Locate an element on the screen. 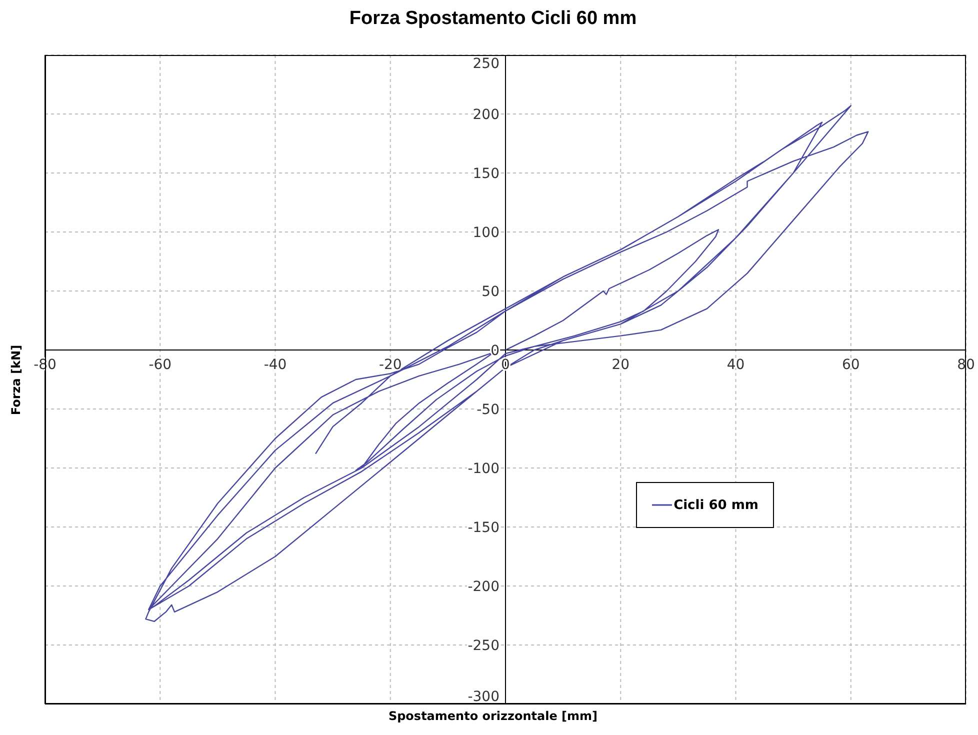 The height and width of the screenshot is (735, 978). y-tick-label: -250 is located at coordinates (484, 646).